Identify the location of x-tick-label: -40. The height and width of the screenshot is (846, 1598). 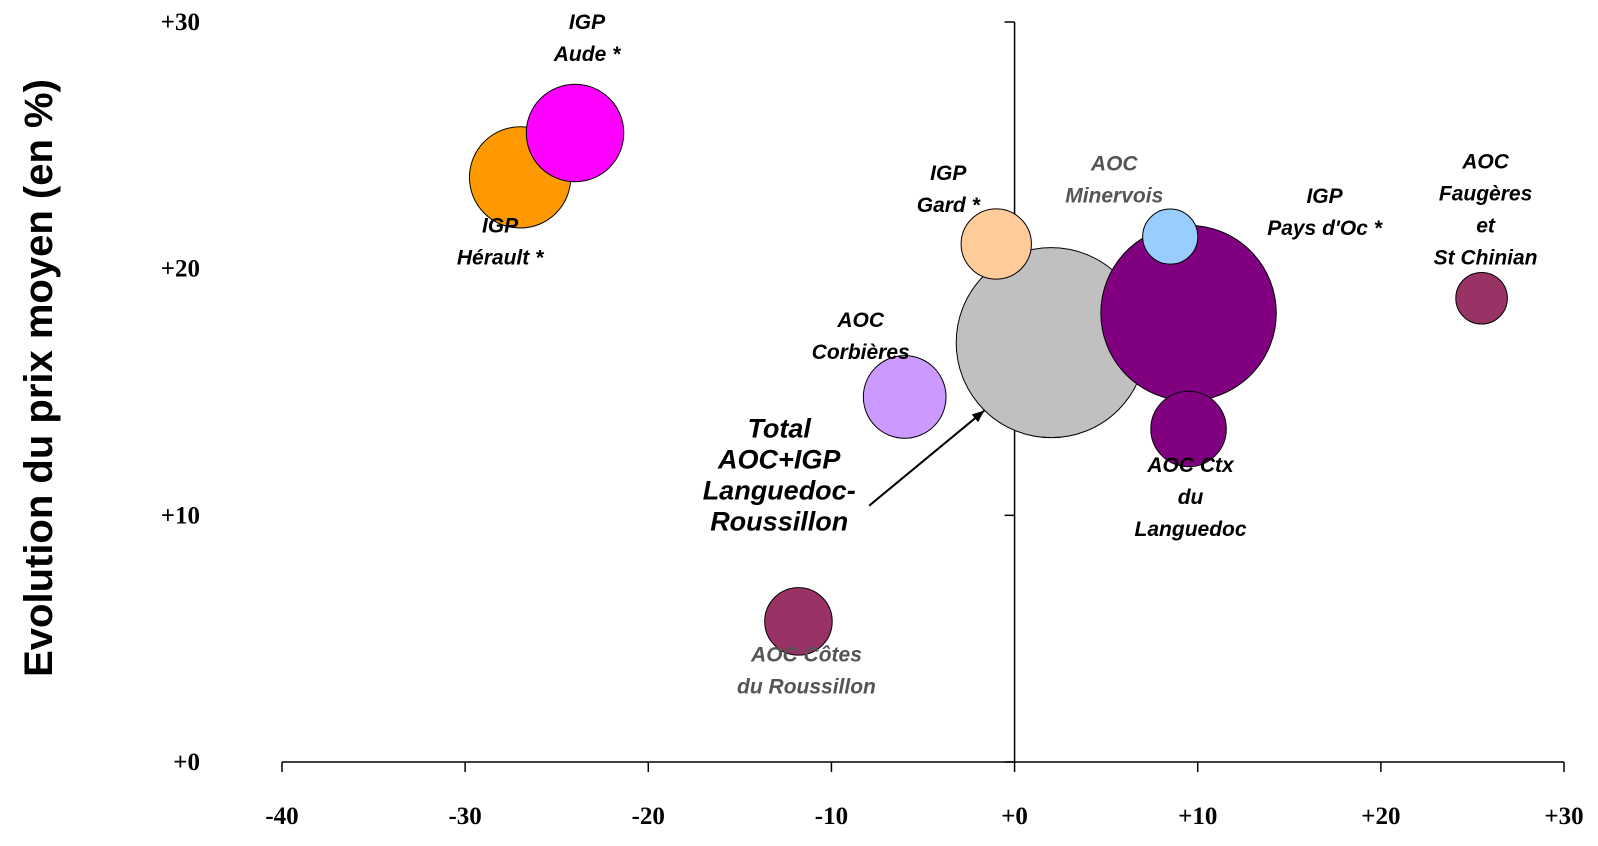
(281, 816).